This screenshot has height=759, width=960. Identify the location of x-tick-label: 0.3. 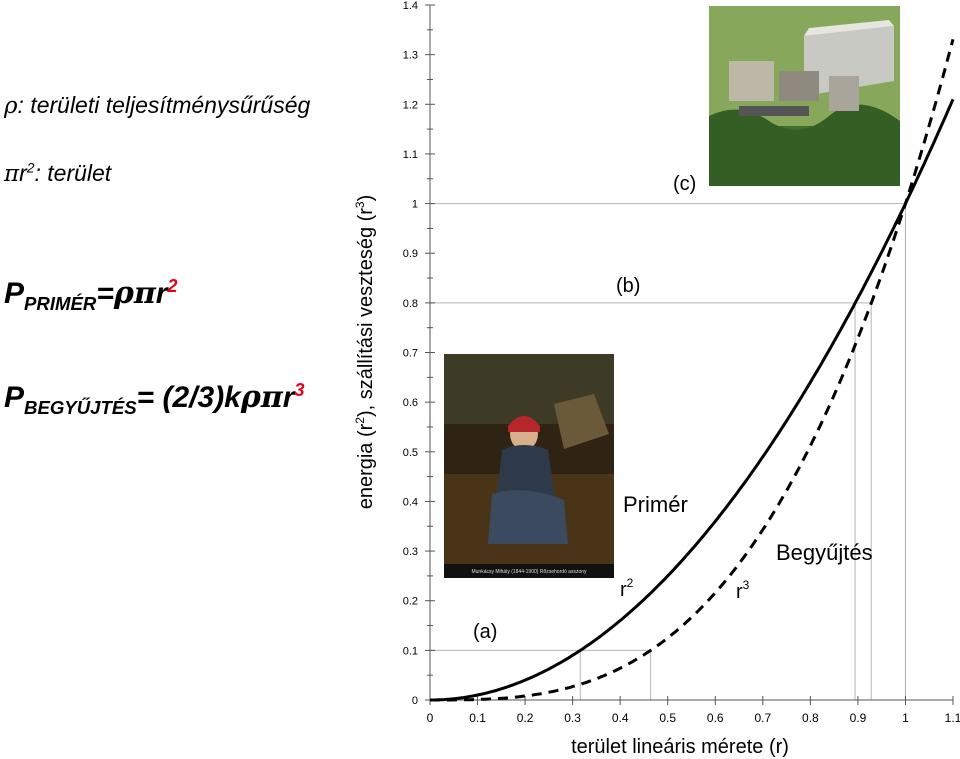
(572, 718).